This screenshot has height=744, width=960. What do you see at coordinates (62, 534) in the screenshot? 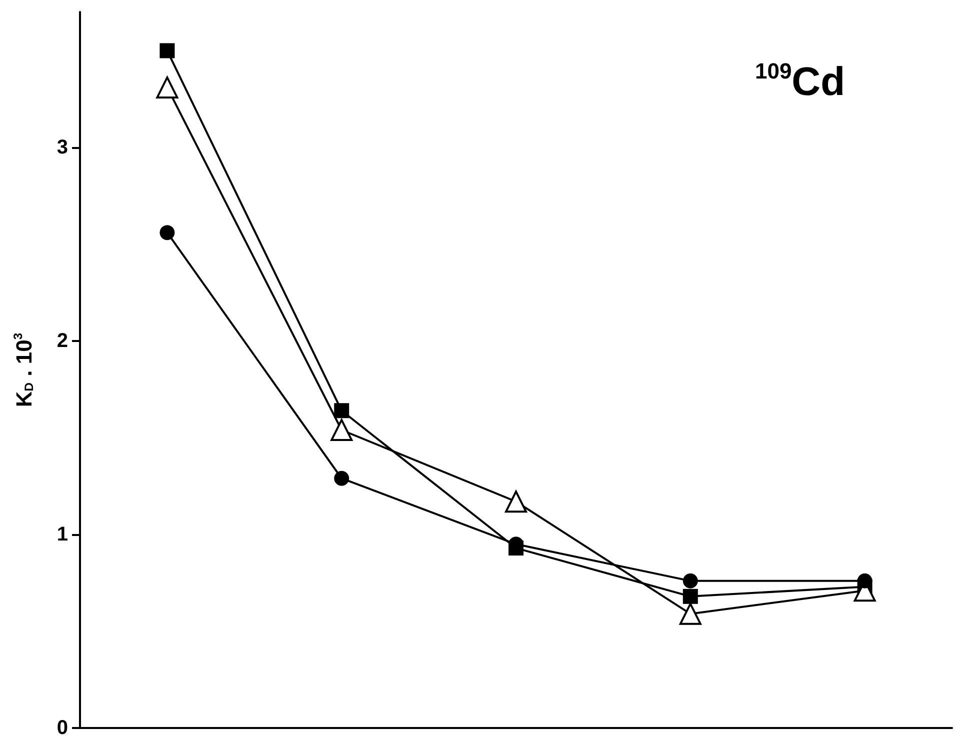
I see `y-tick-label: 1` at bounding box center [62, 534].